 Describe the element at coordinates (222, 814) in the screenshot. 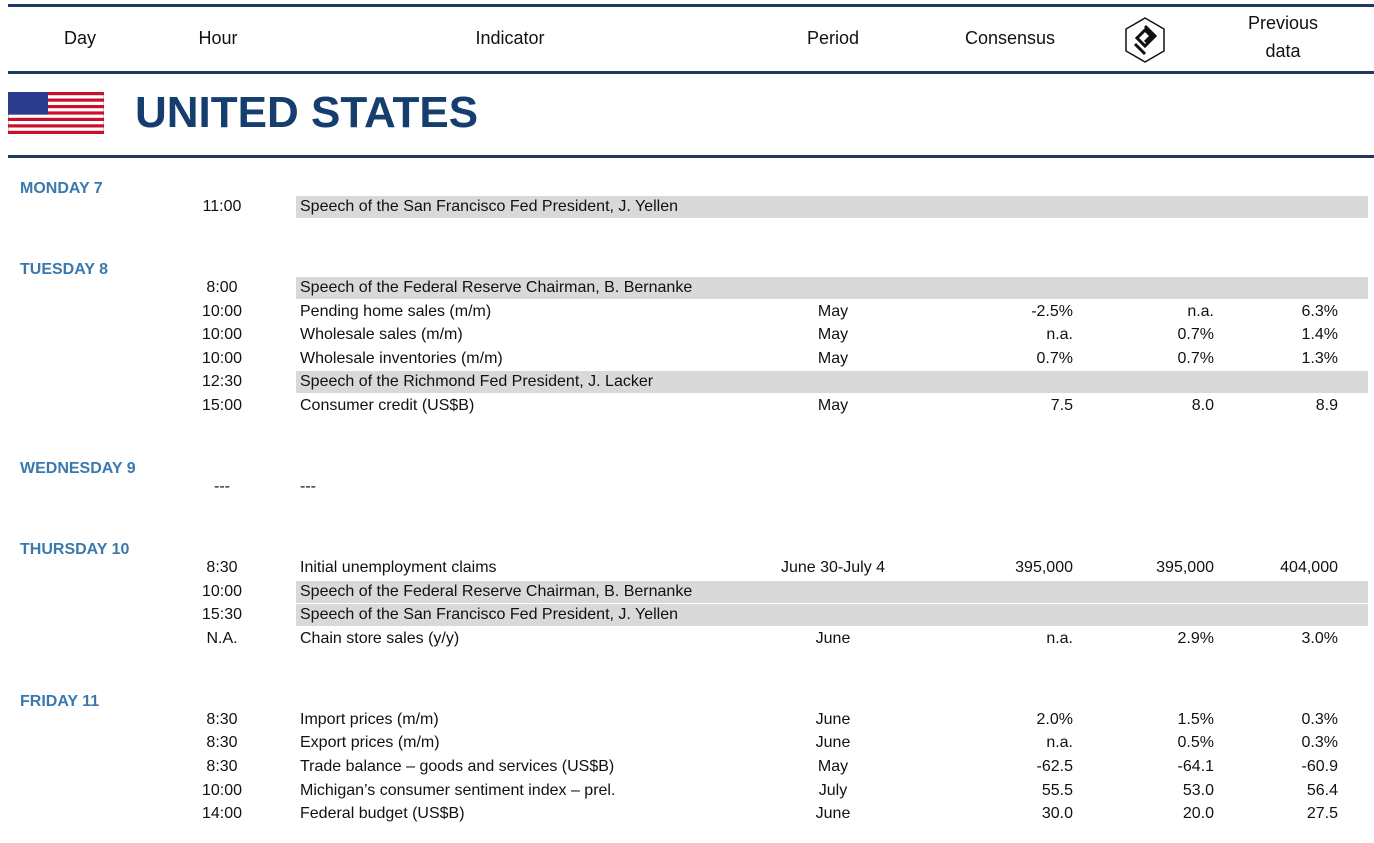

I see `hour: 14:00` at that location.